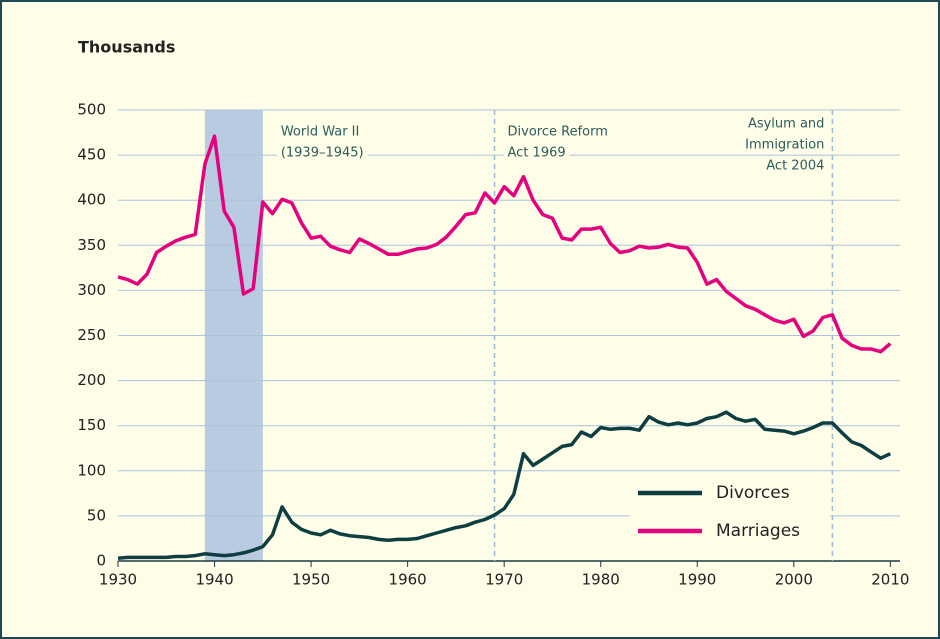  I want to click on y-tick-label: 300, so click(91, 290).